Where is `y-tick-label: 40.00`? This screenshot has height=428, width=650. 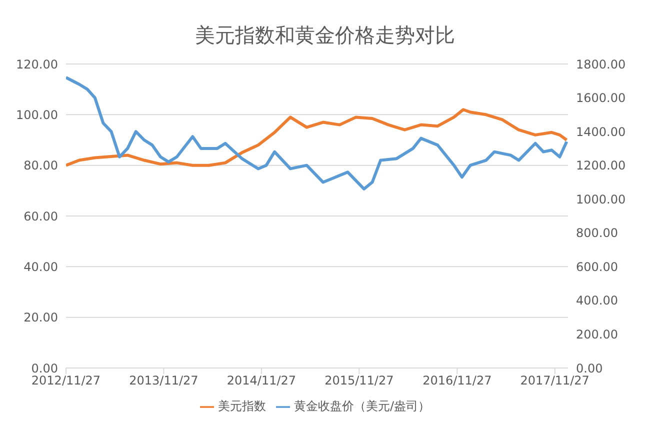
y-tick-label: 40.00 is located at coordinates (41, 267).